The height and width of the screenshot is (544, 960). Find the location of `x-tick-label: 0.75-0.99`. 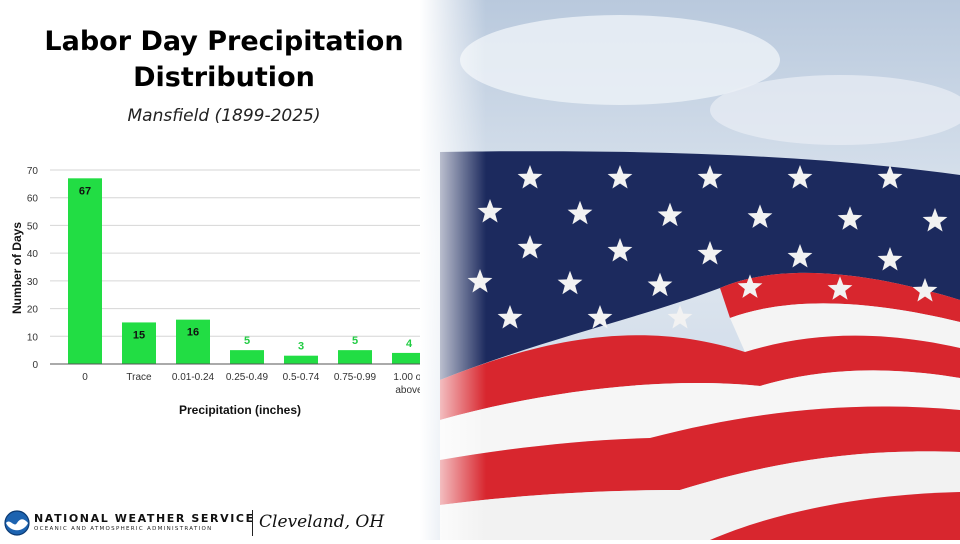

x-tick-label: 0.75-0.99 is located at coordinates (355, 377).